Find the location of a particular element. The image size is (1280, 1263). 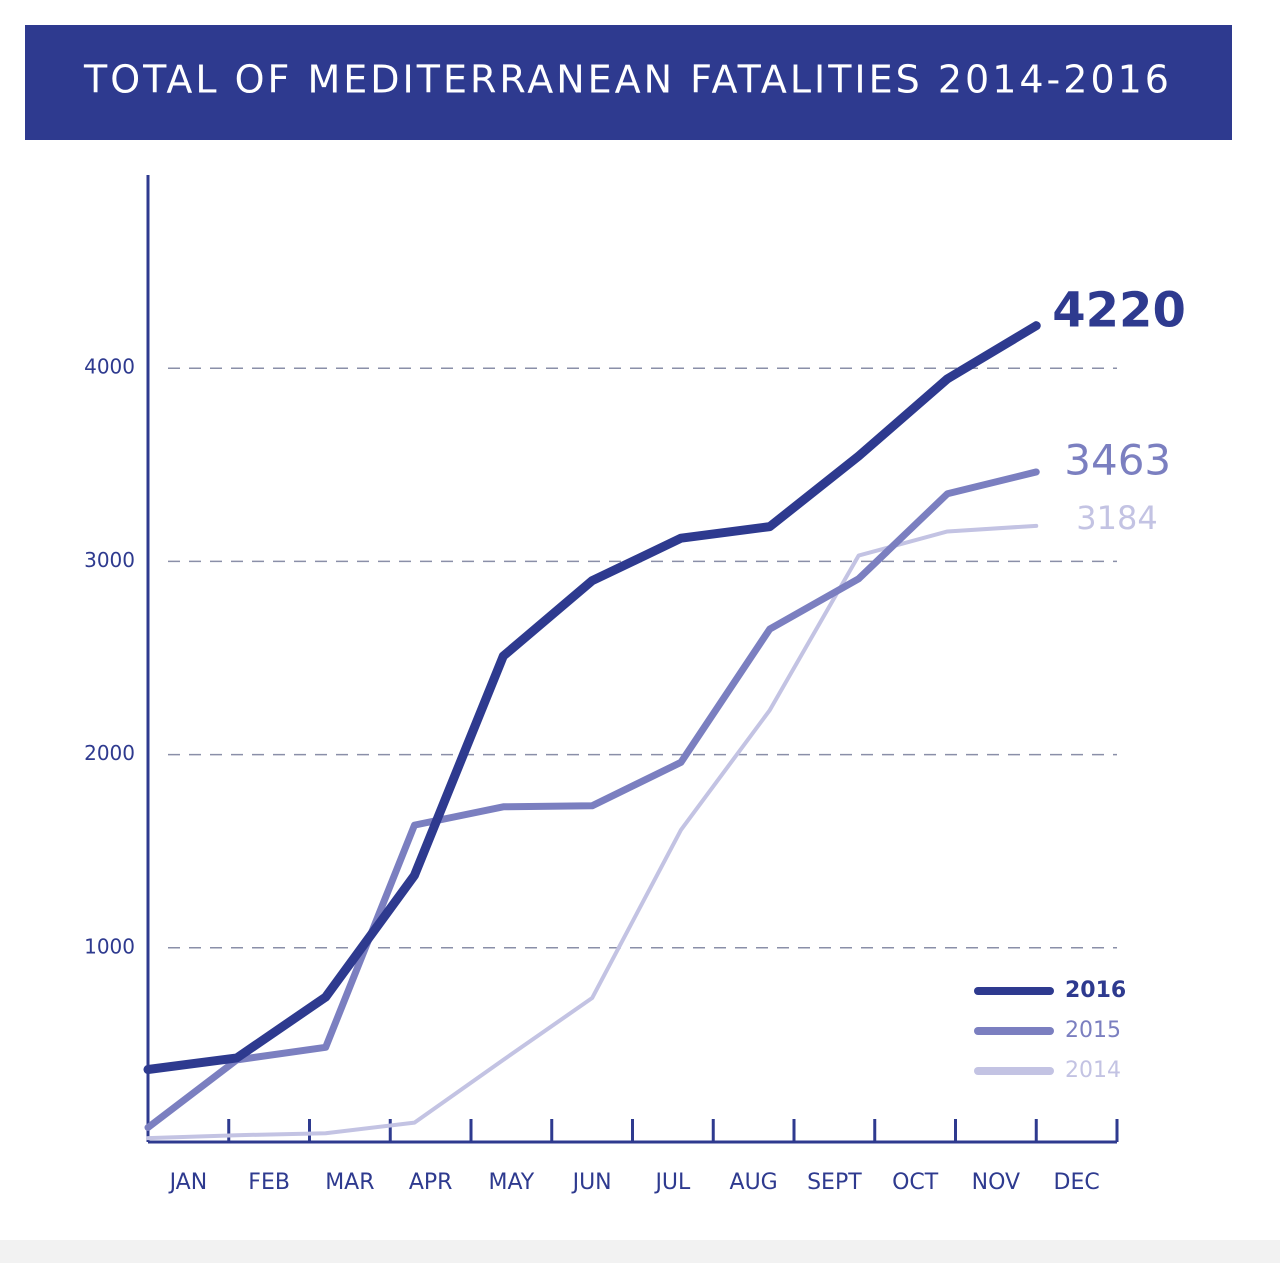

x-tick-label: NOV is located at coordinates (996, 1182).